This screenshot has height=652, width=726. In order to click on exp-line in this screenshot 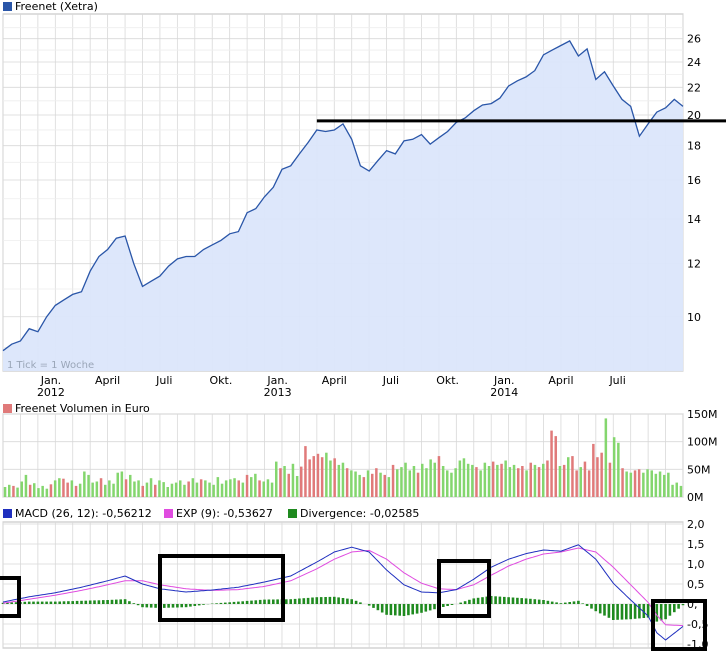, I will do `click(343, 587)`.